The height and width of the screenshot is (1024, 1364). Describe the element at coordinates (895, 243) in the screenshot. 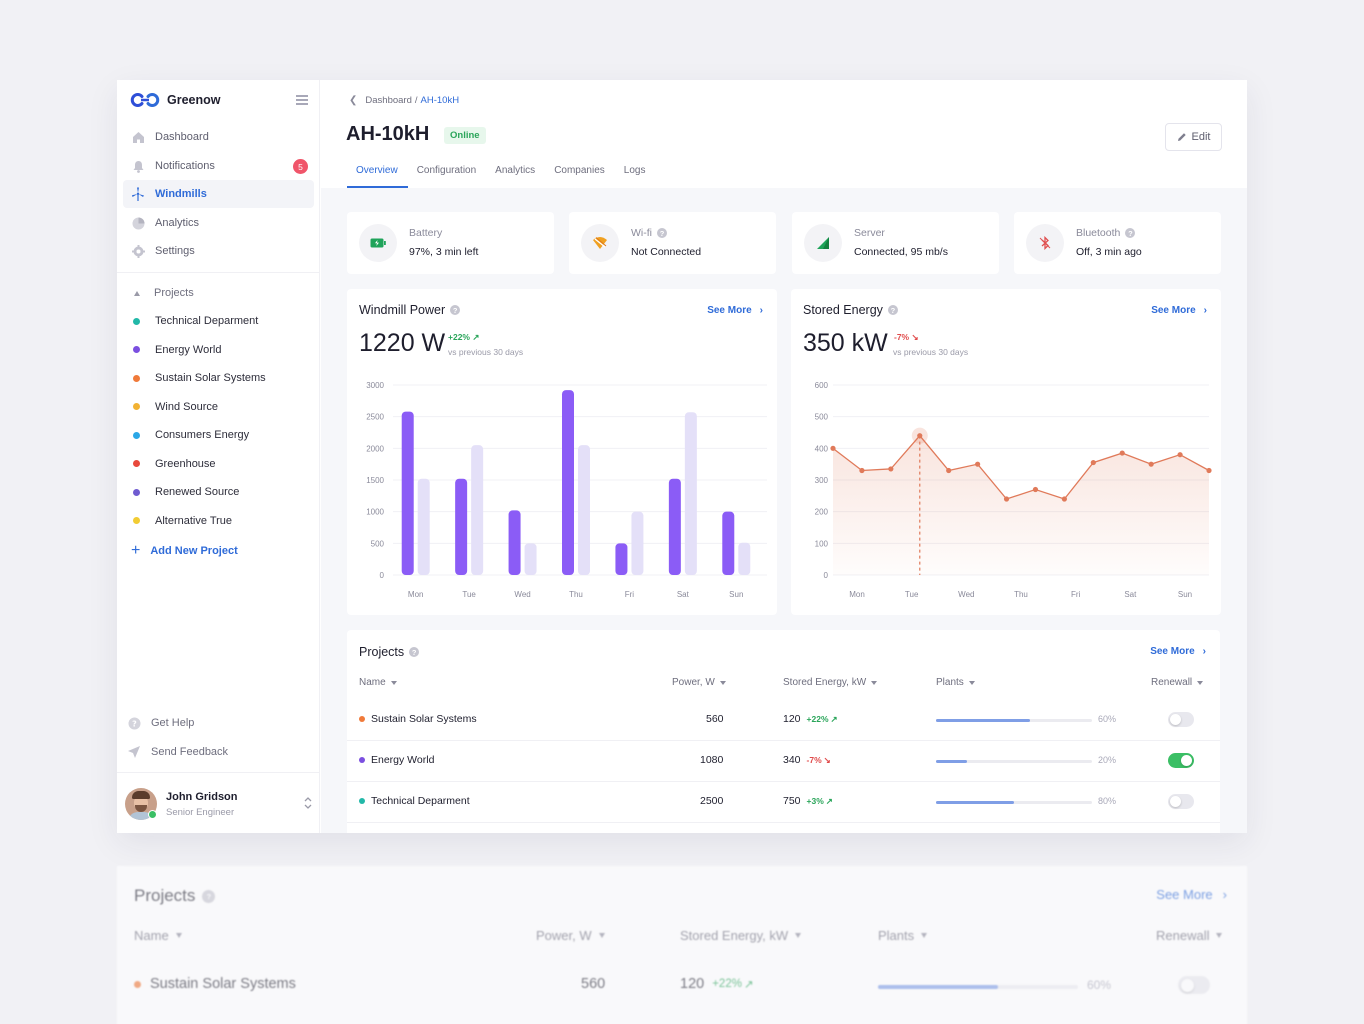

I see `server-card: Server Connected, 95 mb/s` at that location.